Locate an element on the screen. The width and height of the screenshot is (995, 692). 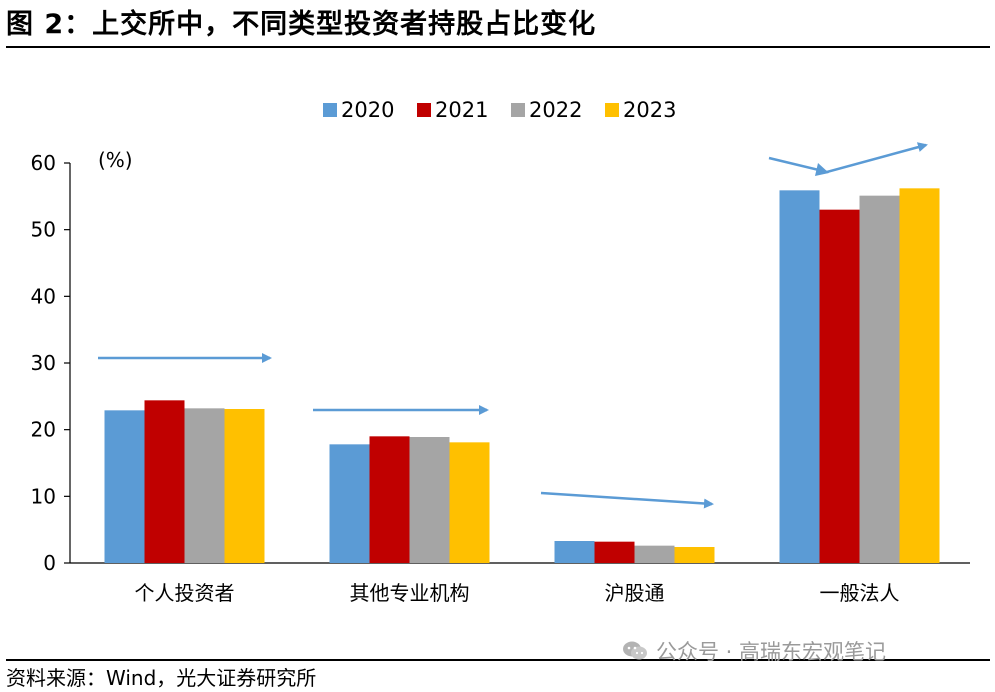
trend-arrow-bend-head is located at coordinates (822, 169).